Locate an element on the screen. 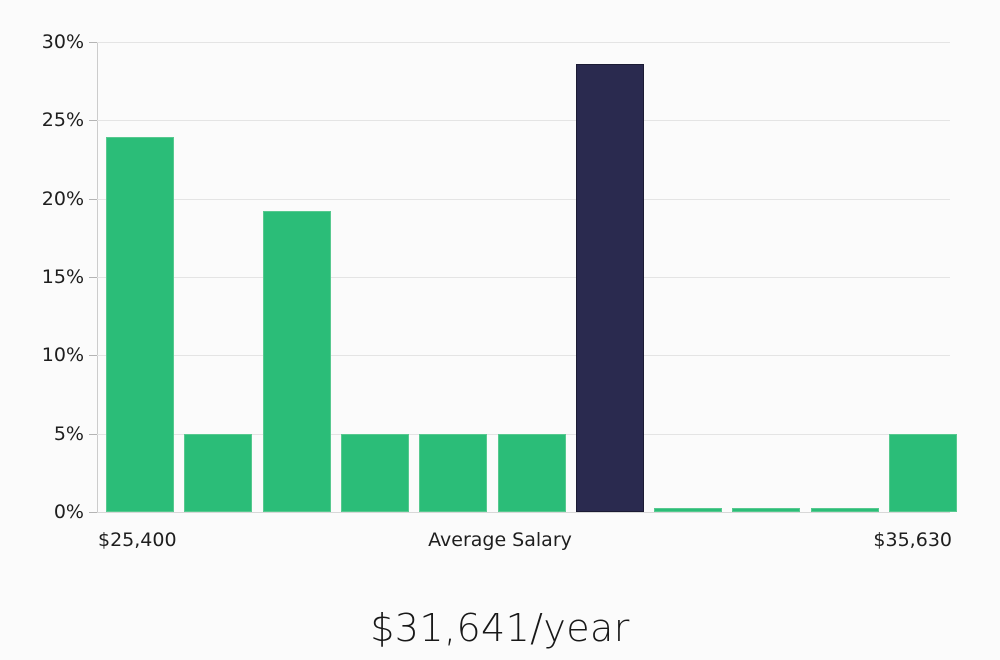 The height and width of the screenshot is (660, 1000). average-salary-caption: $31,641/year is located at coordinates (500, 628).